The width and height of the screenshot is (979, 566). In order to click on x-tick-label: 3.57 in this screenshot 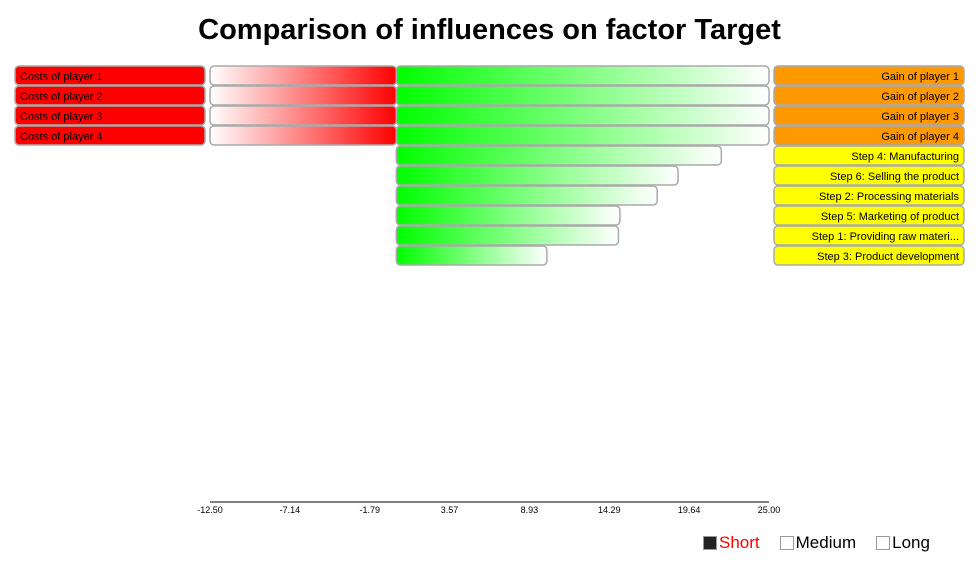, I will do `click(450, 510)`.